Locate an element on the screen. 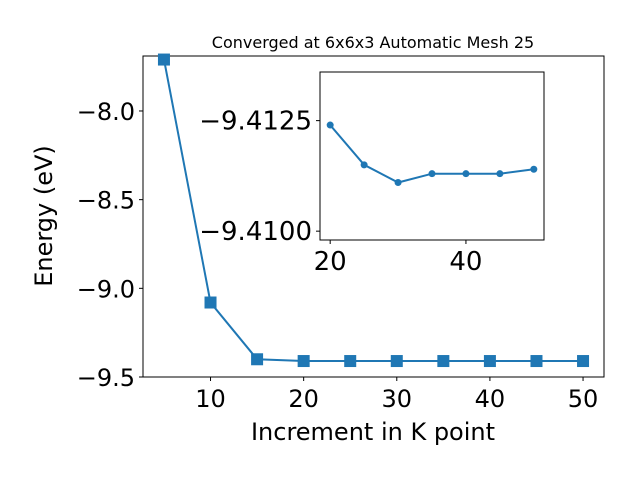 This screenshot has width=640, height=480. main-x-tick-label: 20 is located at coordinates (303, 399).